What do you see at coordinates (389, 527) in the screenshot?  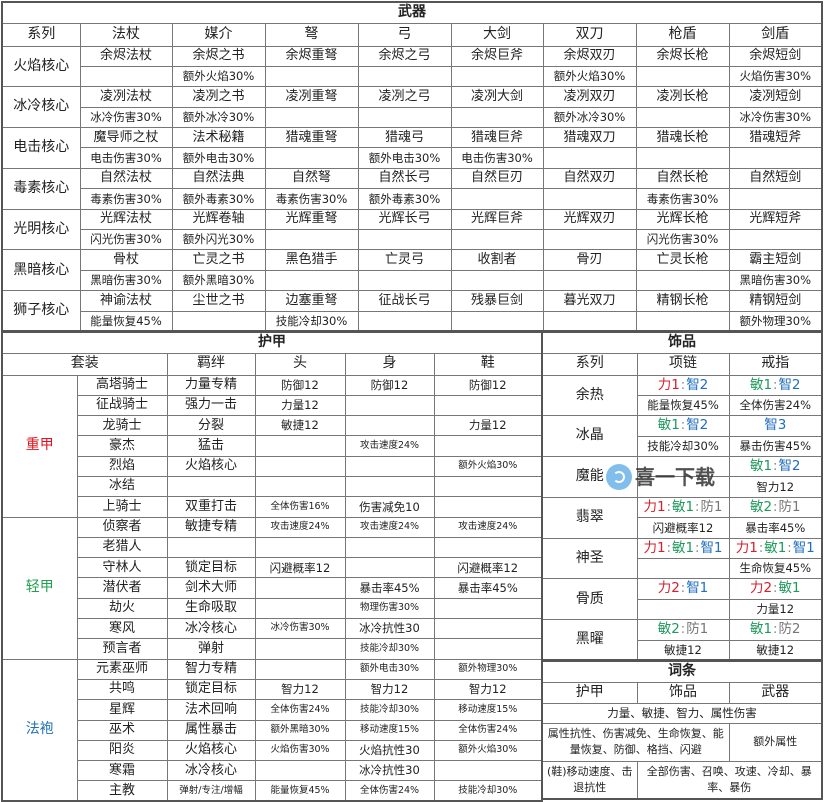 I see `body-stat: 攻击速度24%` at bounding box center [389, 527].